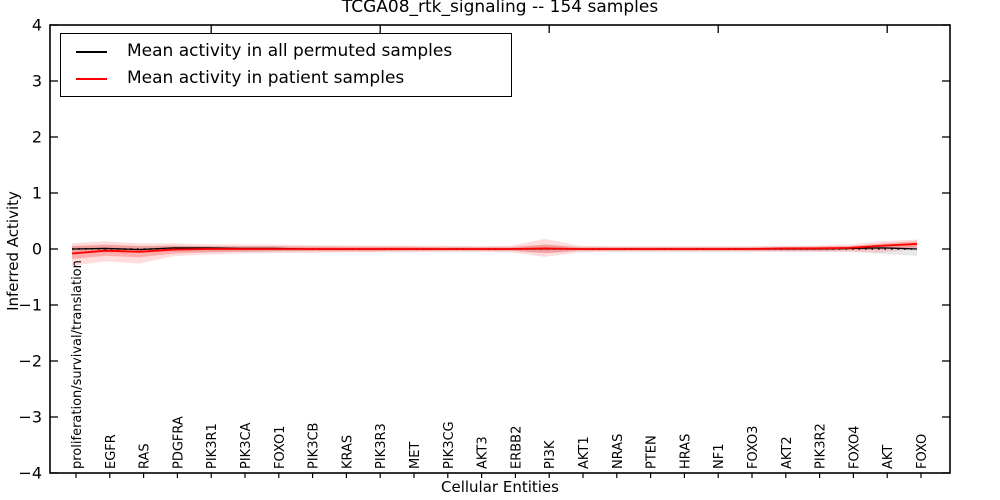  I want to click on y-tick-label: 4, so click(37, 25).